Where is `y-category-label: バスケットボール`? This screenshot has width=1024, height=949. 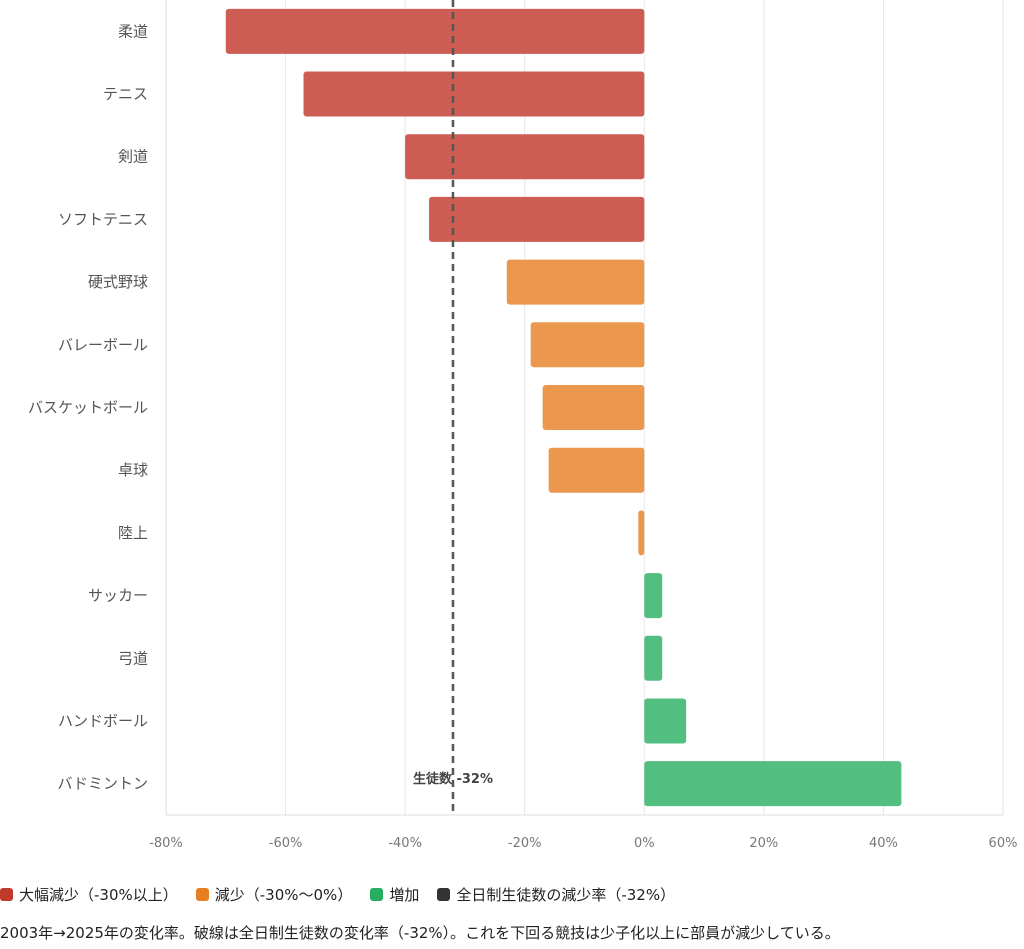 y-category-label: バスケットボール is located at coordinates (88, 408).